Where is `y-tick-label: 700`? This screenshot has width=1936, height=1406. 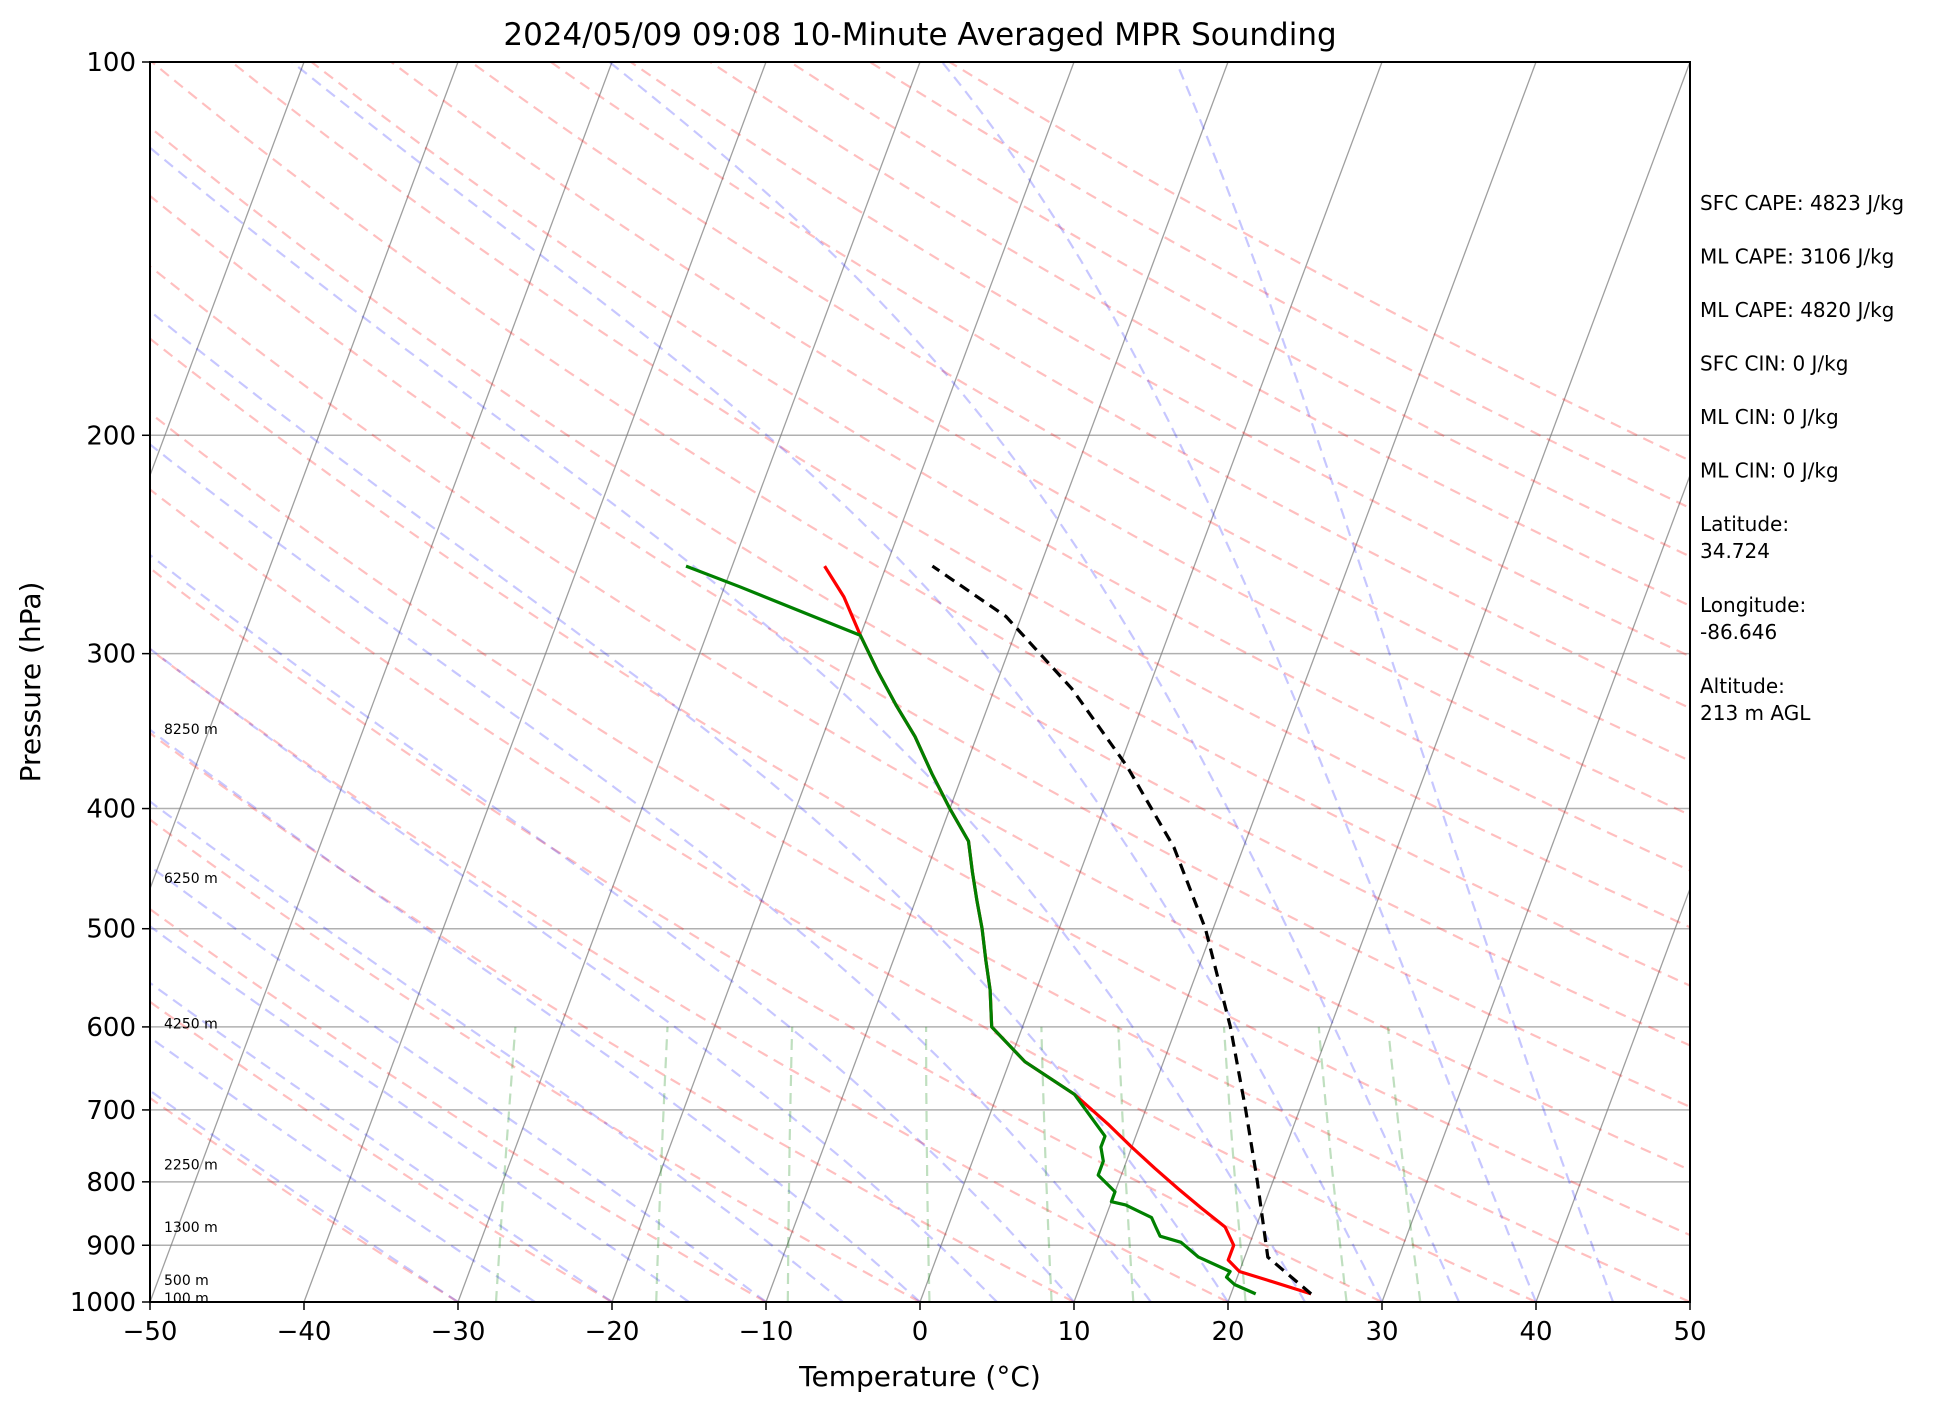 y-tick-label: 700 is located at coordinates (111, 1111).